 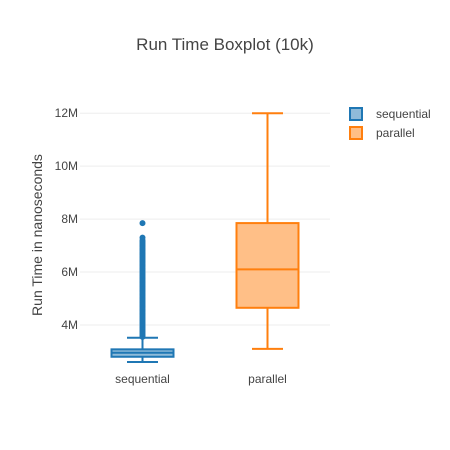 I want to click on y-axis-ticks: 4M 6M 8M 10M 12M, so click(x=66, y=219).